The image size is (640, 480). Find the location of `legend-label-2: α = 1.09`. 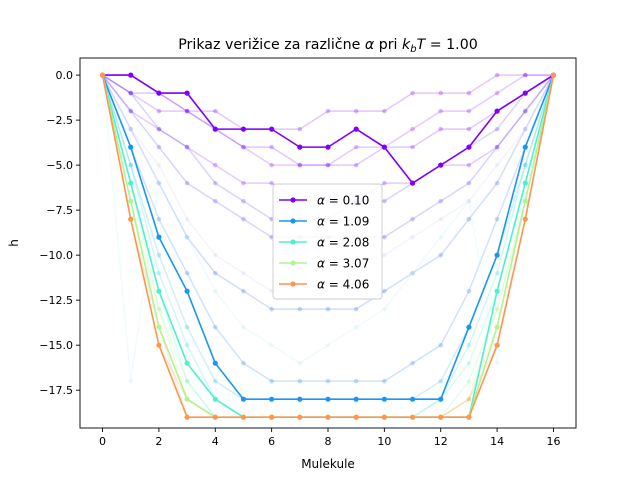

legend-label-2: α = 1.09 is located at coordinates (343, 222).